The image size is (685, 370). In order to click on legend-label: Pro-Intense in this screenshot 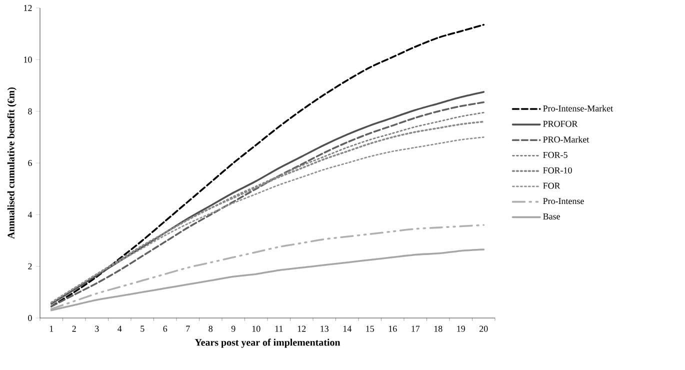, I will do `click(563, 201)`.